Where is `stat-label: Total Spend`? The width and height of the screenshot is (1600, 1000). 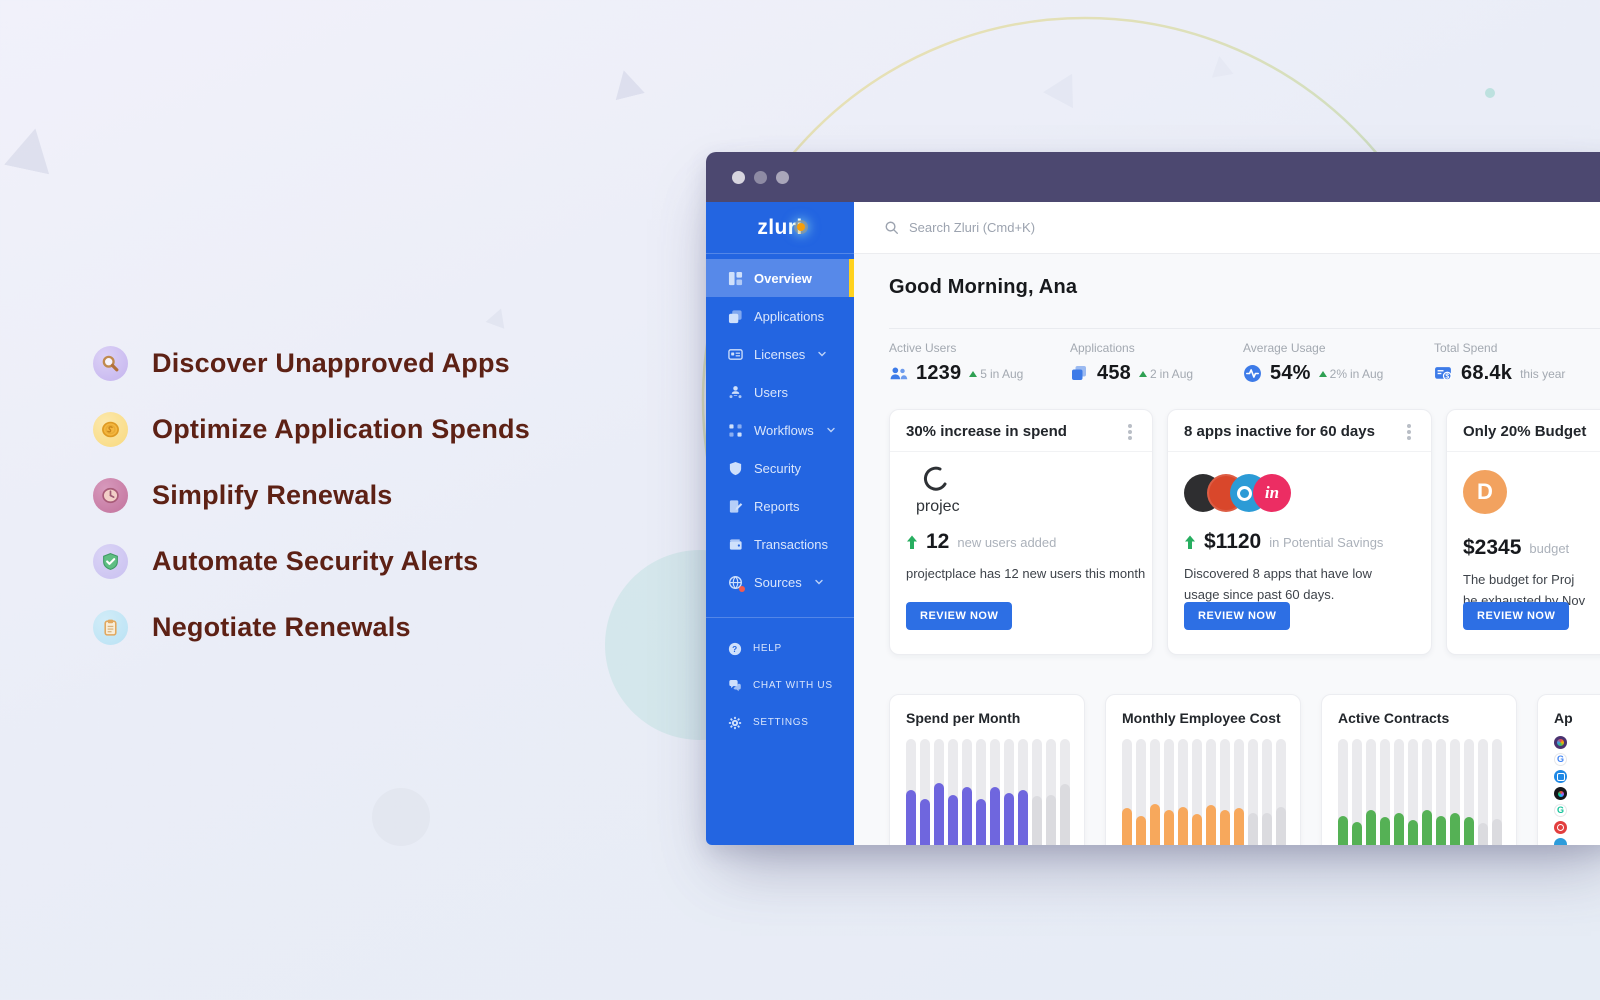
stat-label: Total Spend is located at coordinates (1466, 348).